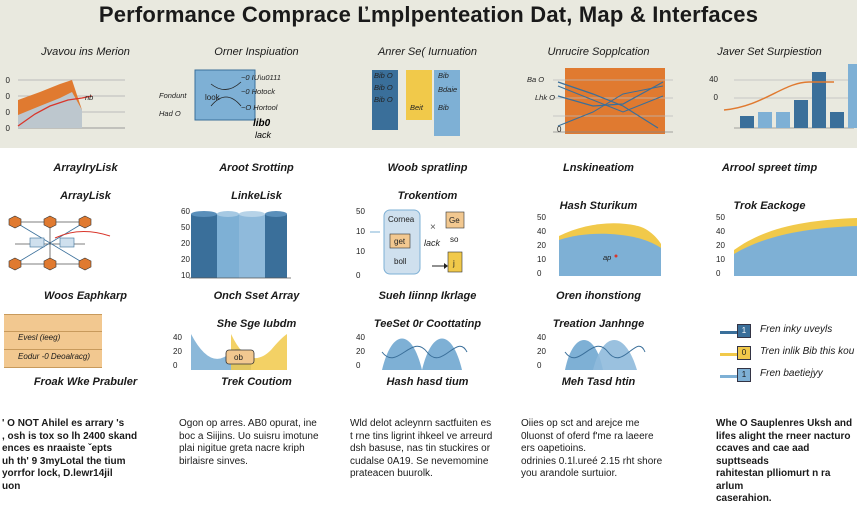 This screenshot has width=857, height=506. Describe the element at coordinates (261, 77) in the screenshot. I see `col2-box-text-1: ~0 IU\u0111` at that location.